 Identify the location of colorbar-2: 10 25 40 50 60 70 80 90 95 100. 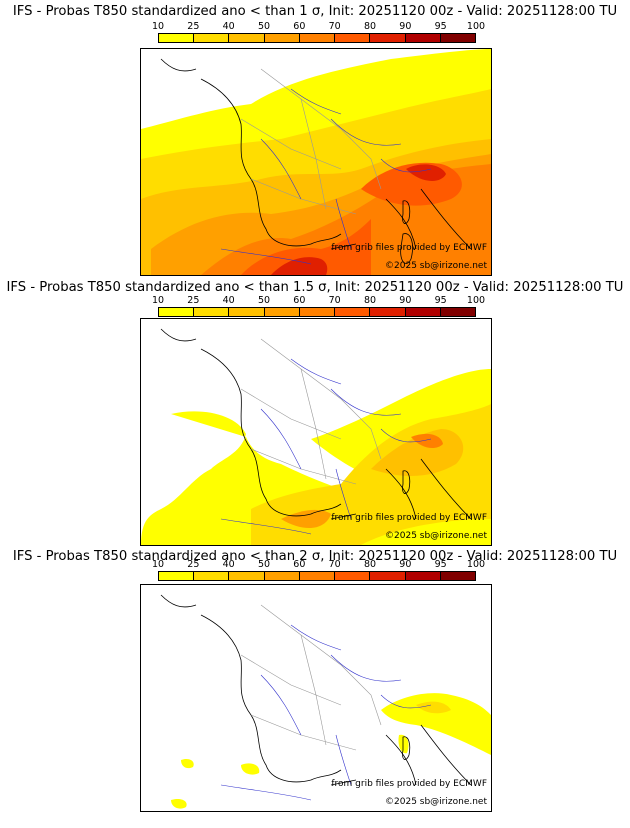
(318, 309).